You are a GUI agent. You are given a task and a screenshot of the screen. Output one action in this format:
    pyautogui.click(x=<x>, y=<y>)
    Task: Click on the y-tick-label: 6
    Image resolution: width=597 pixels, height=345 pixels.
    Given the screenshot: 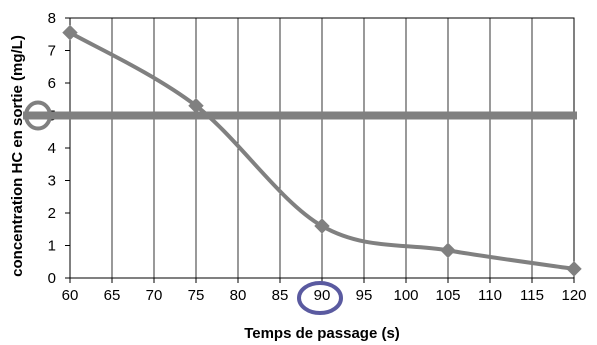 What is the action you would take?
    pyautogui.click(x=52, y=83)
    